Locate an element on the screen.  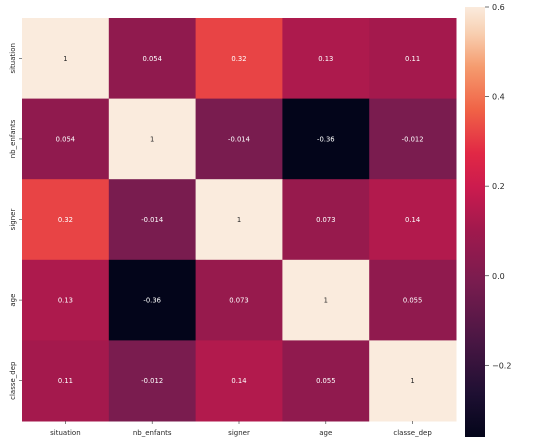
heatmap-cell-signer-classe_dep is located at coordinates (413, 220).